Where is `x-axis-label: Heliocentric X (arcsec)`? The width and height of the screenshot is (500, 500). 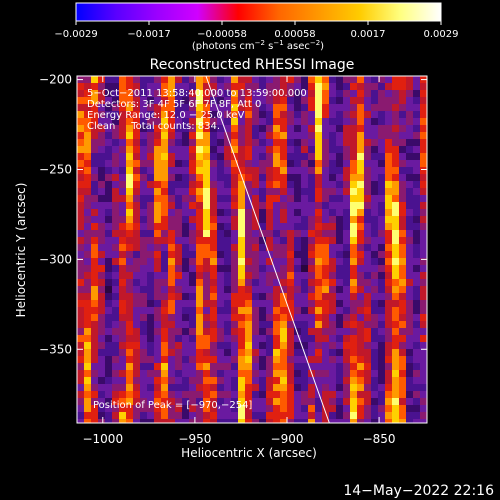
x-axis-label: Heliocentric X (arcsec) is located at coordinates (249, 453).